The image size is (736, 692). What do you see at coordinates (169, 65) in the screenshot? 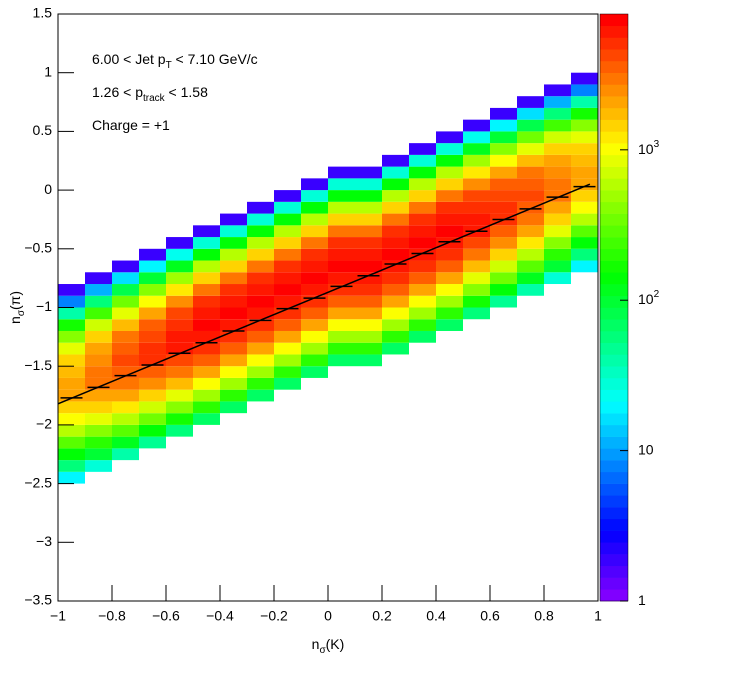
I see `text-part: T` at bounding box center [169, 65].